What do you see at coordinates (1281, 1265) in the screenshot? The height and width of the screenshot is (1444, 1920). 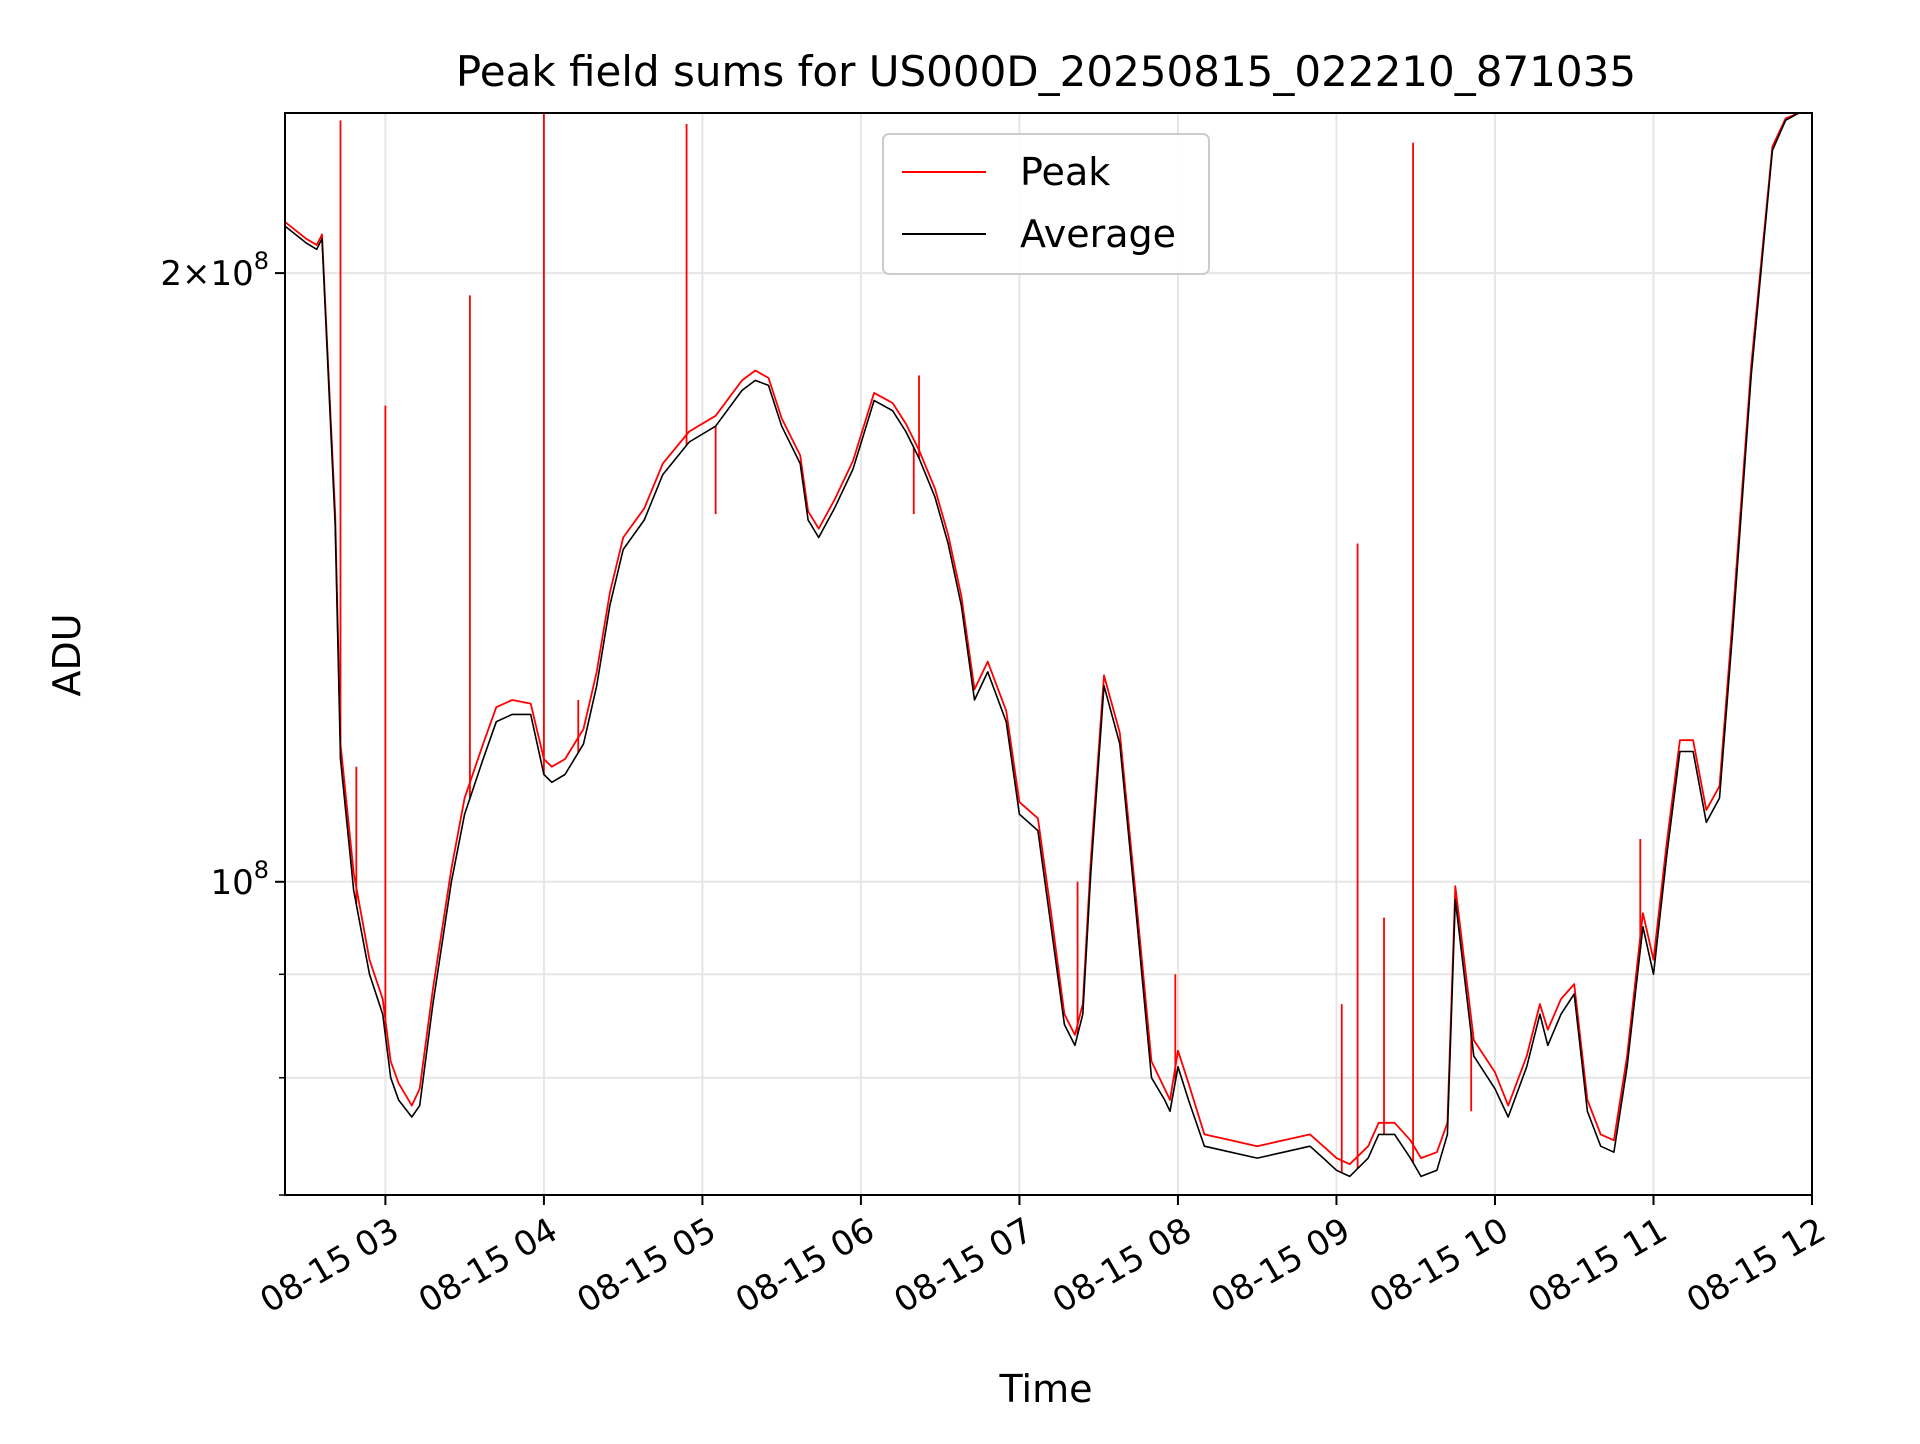 I see `x-tick-label: 08-15 09` at bounding box center [1281, 1265].